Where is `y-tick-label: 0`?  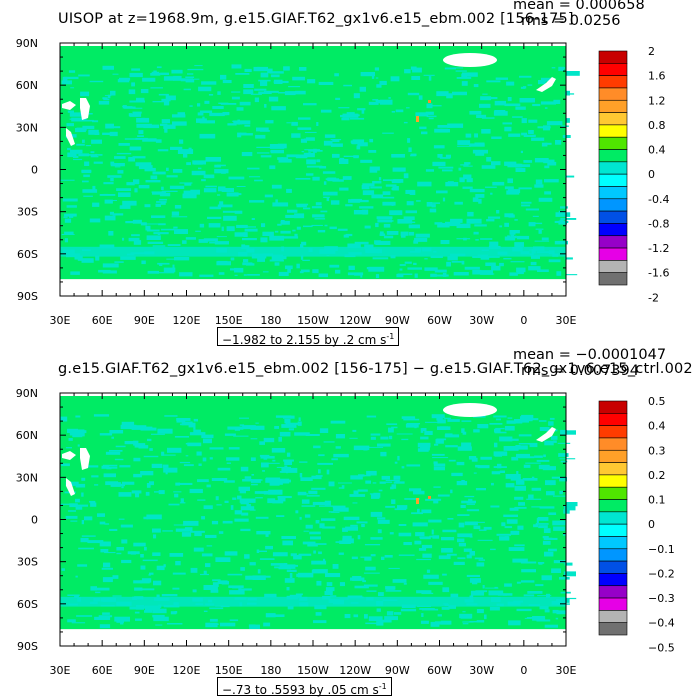 y-tick-label: 0 is located at coordinates (34, 520).